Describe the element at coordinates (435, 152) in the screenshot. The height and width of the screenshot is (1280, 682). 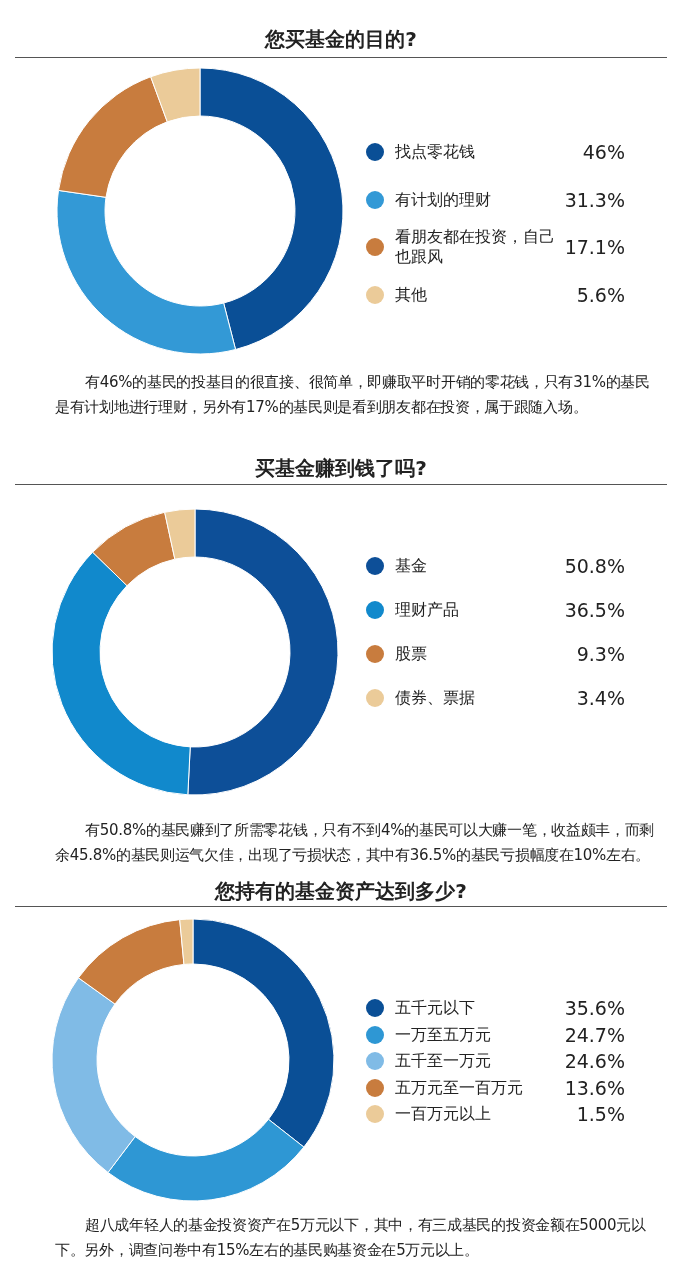
I see `legend-label: 找点零花钱` at that location.